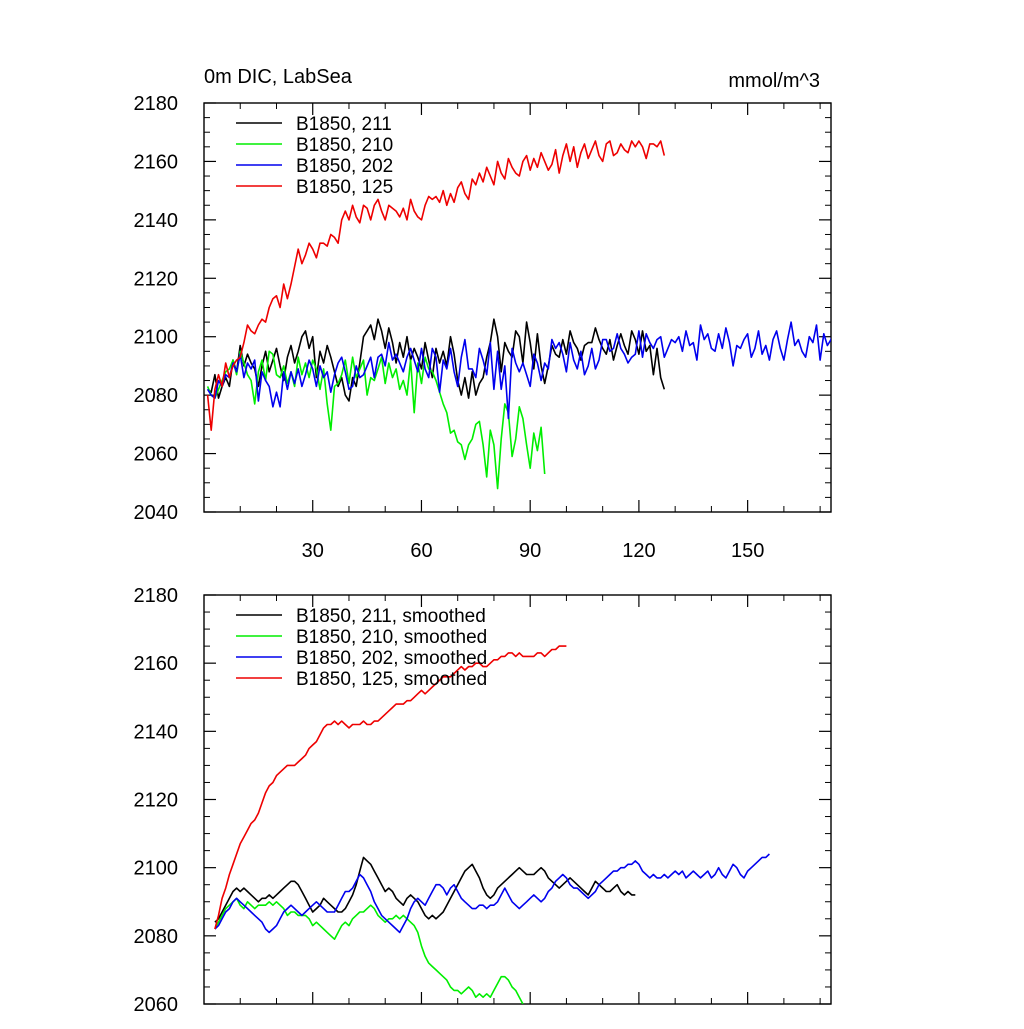 This screenshot has height=1029, width=1024. Describe the element at coordinates (156, 513) in the screenshot. I see `y-tick-label: 2040` at that location.